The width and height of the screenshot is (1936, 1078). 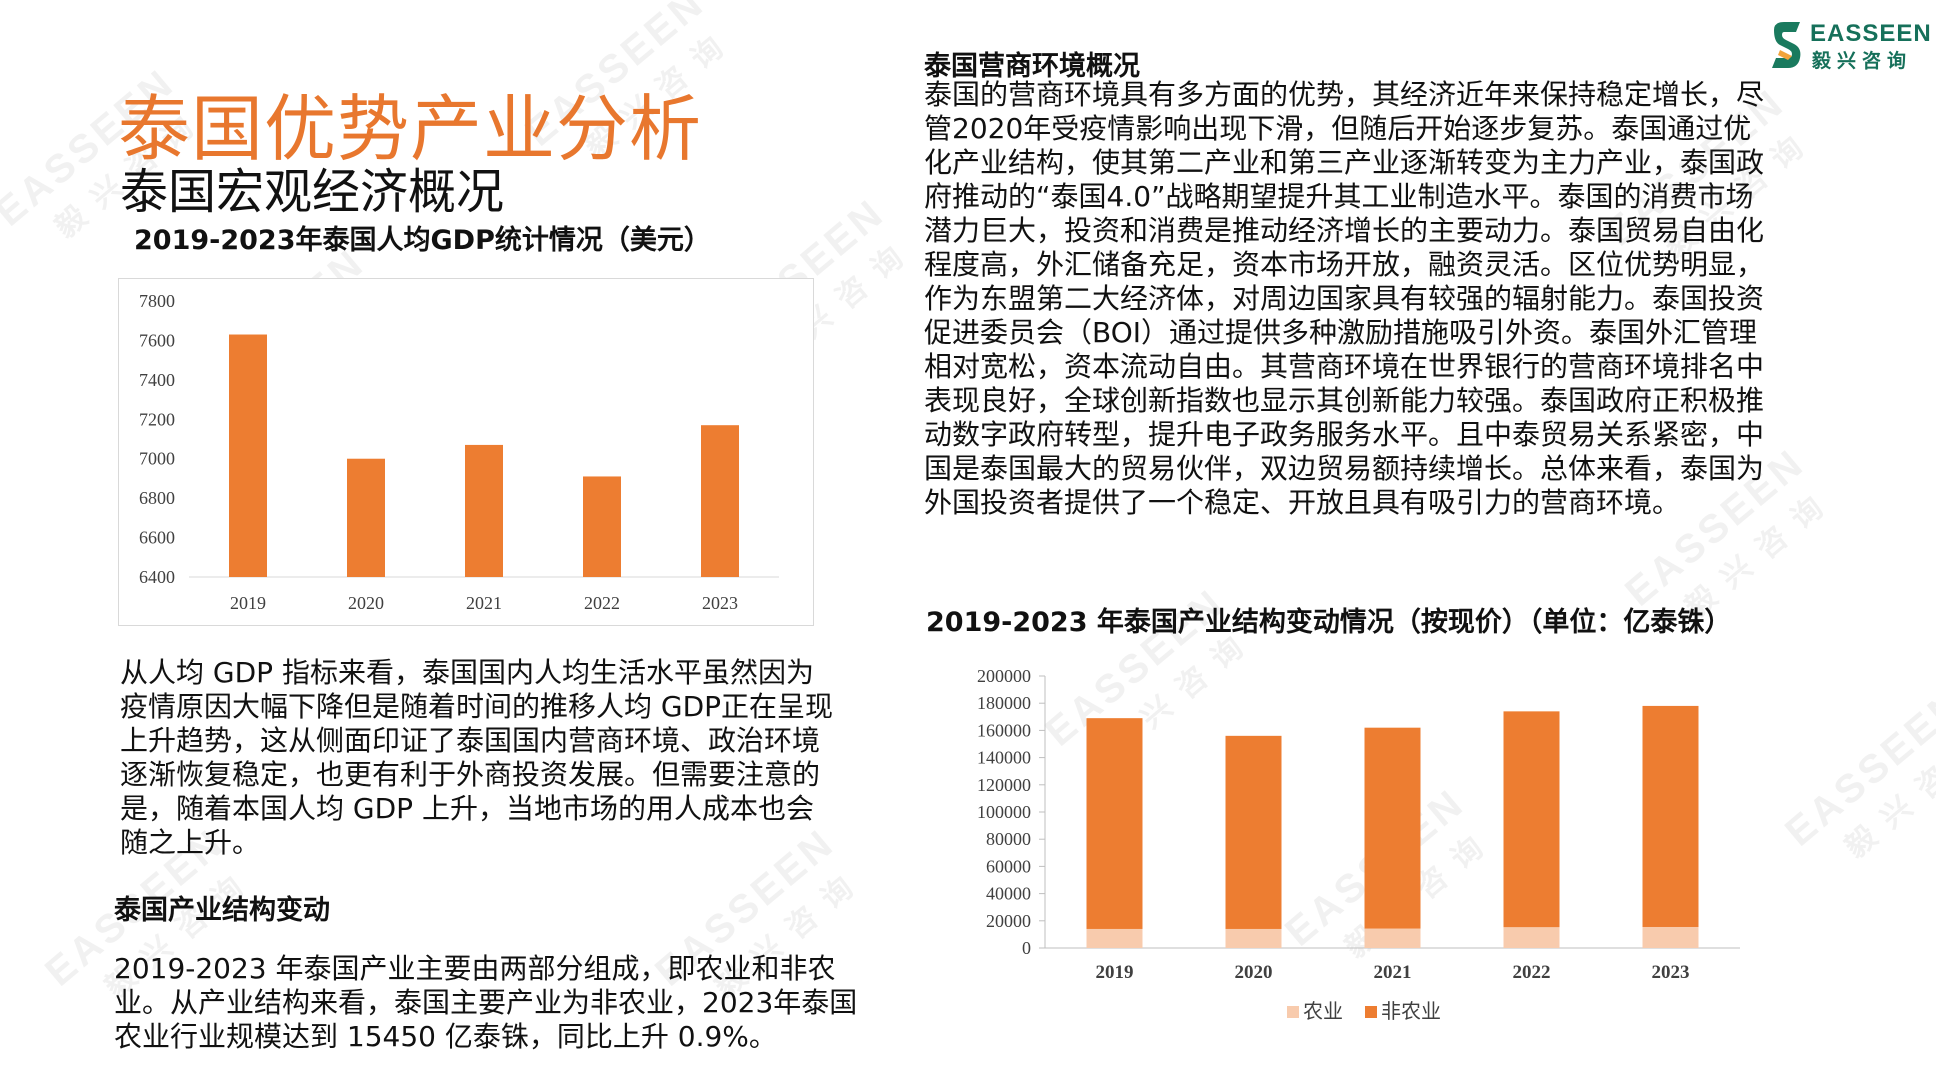 I want to click on y-tick-label: 20000, so click(x=1008, y=921).